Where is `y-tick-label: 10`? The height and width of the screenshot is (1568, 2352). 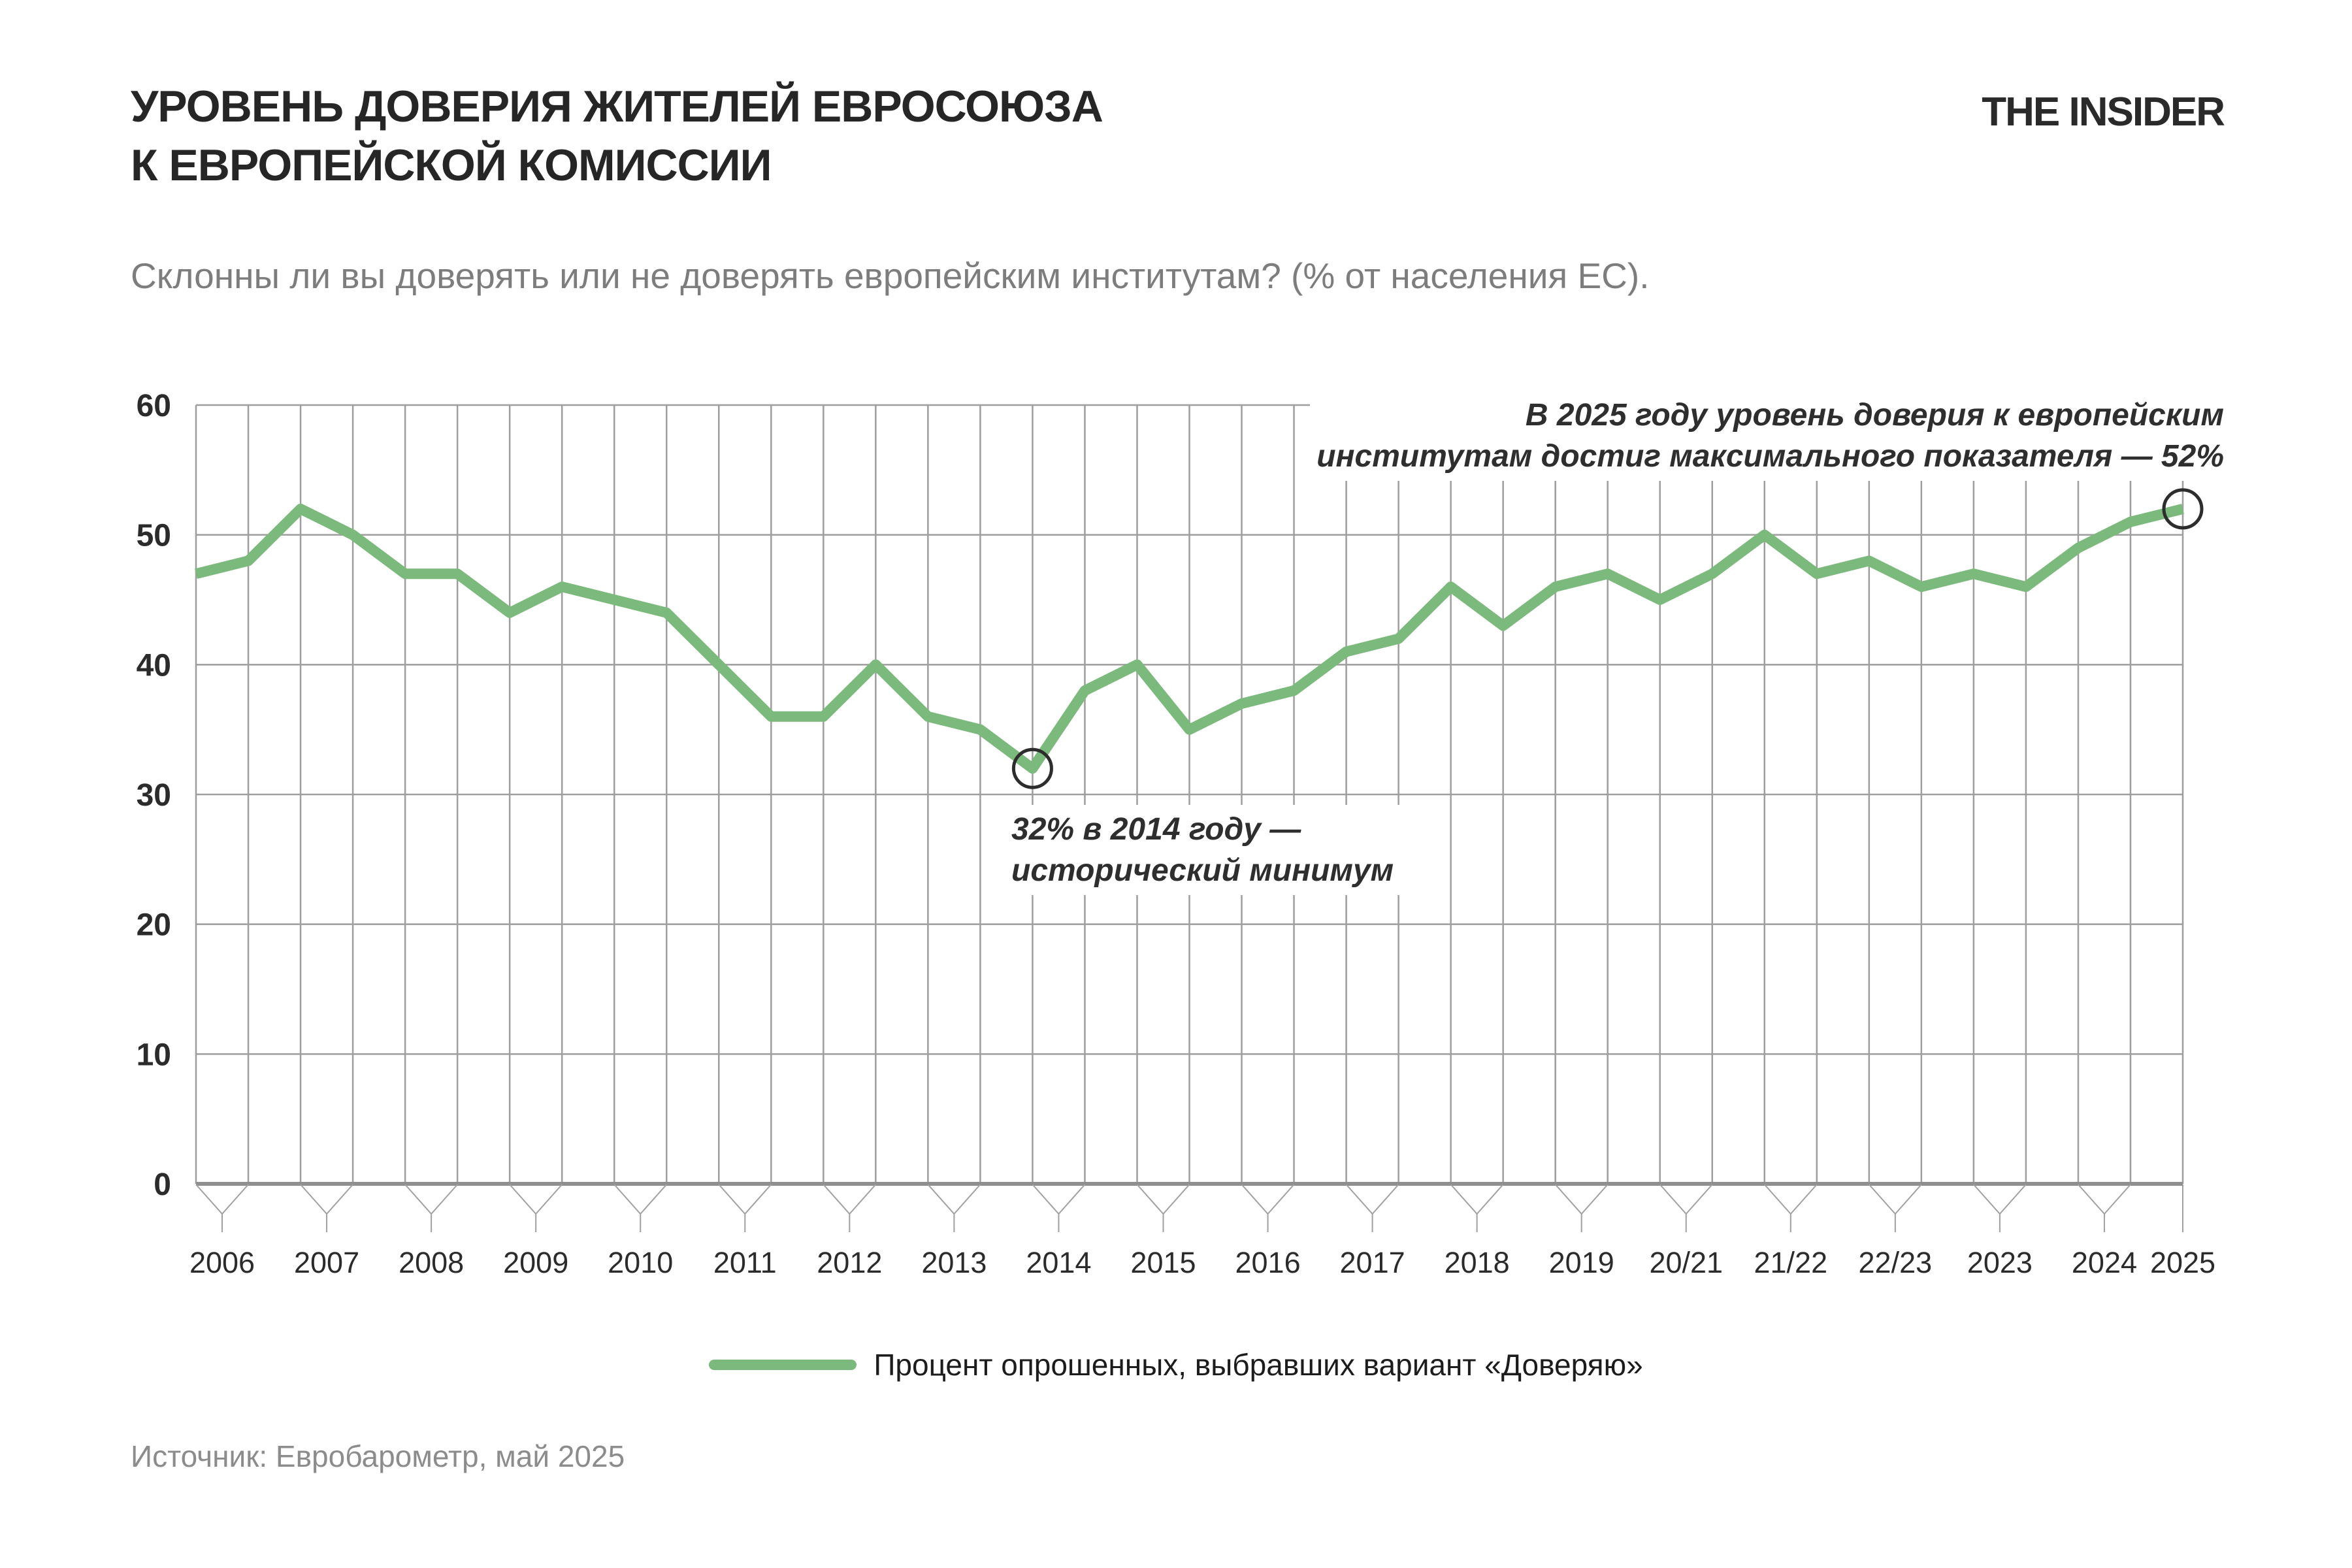
y-tick-label: 10 is located at coordinates (154, 1054).